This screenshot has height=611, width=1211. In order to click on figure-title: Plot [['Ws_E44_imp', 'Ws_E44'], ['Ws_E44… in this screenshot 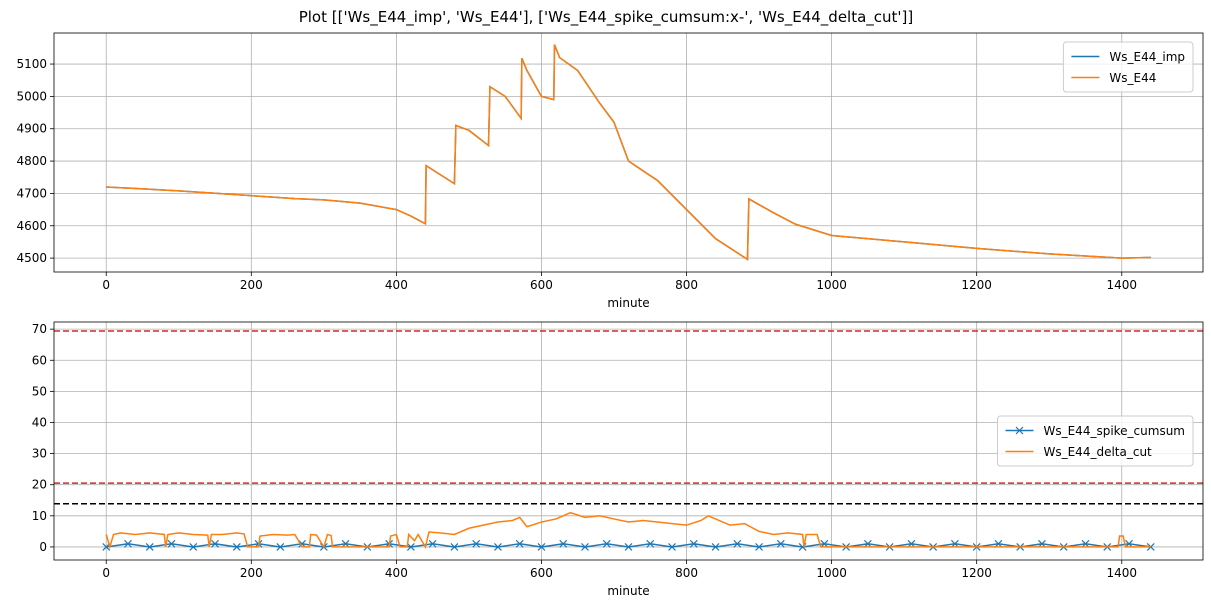, I will do `click(606, 17)`.